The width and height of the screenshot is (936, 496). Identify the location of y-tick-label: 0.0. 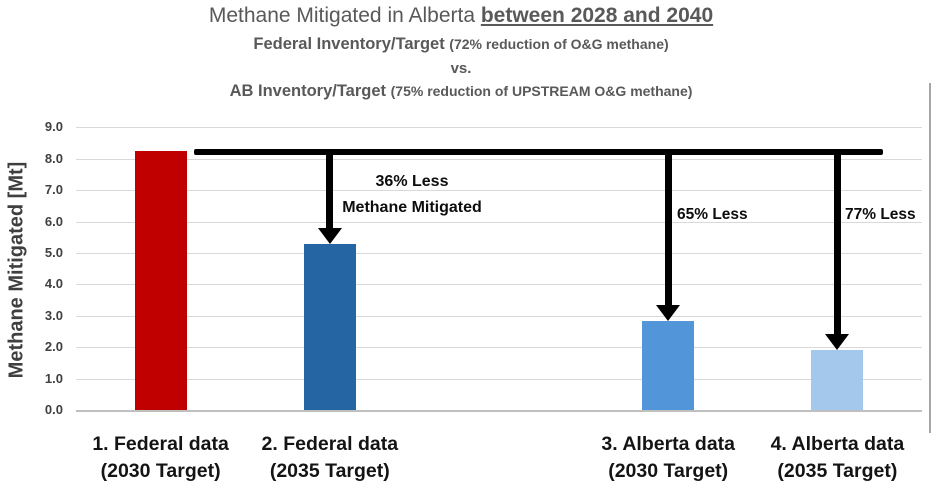
(53, 409).